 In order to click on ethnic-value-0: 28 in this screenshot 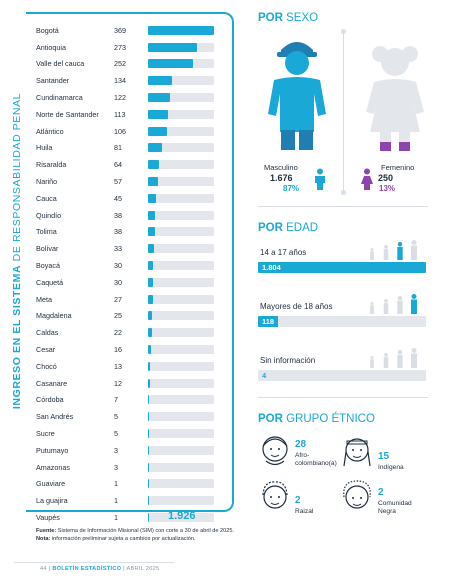, I will do `click(301, 444)`.